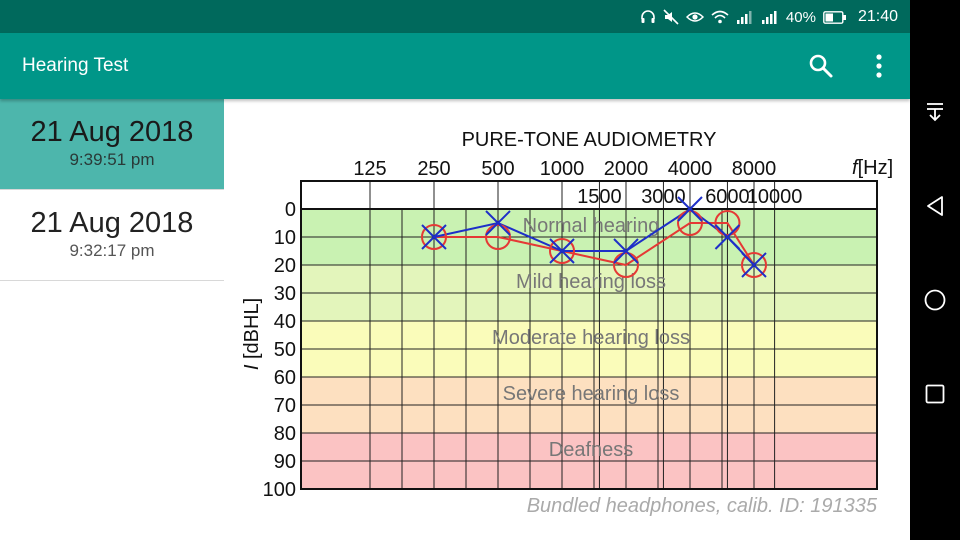  I want to click on search-icon, so click(821, 66).